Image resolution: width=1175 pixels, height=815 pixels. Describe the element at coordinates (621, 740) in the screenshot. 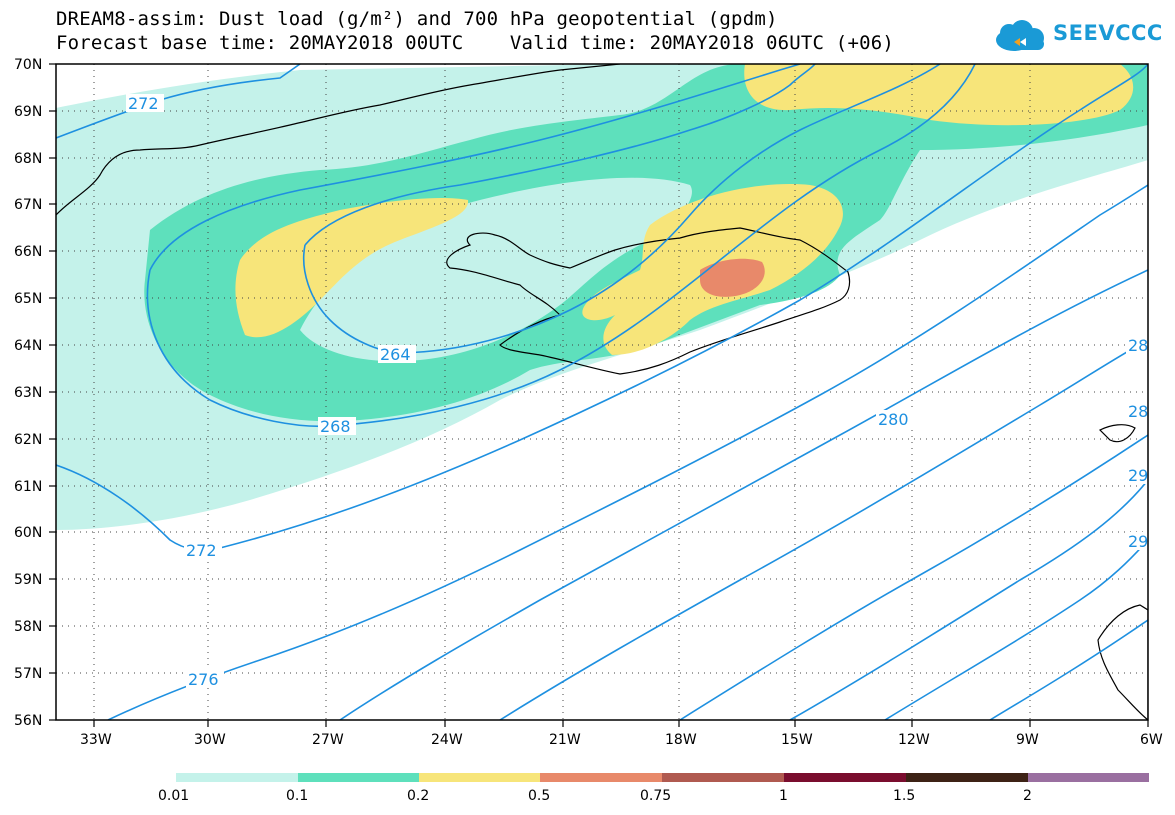

I see `longitude-labels: 33W 30W 27W 24W 21W 18W 15W 12W 9W 6W` at that location.